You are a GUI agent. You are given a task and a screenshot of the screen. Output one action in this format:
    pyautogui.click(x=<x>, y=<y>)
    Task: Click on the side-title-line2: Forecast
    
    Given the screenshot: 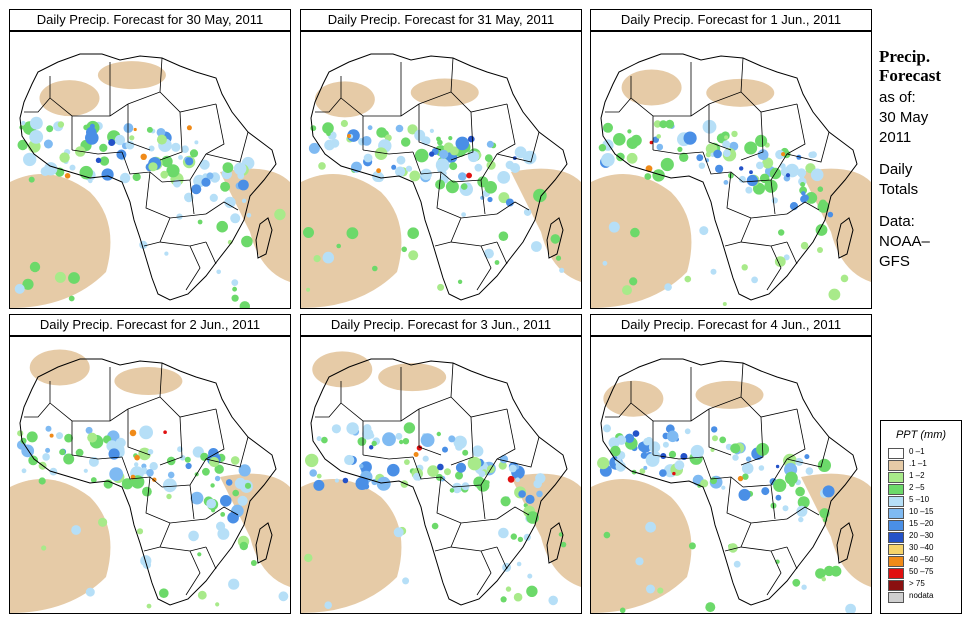 What is the action you would take?
    pyautogui.click(x=910, y=75)
    